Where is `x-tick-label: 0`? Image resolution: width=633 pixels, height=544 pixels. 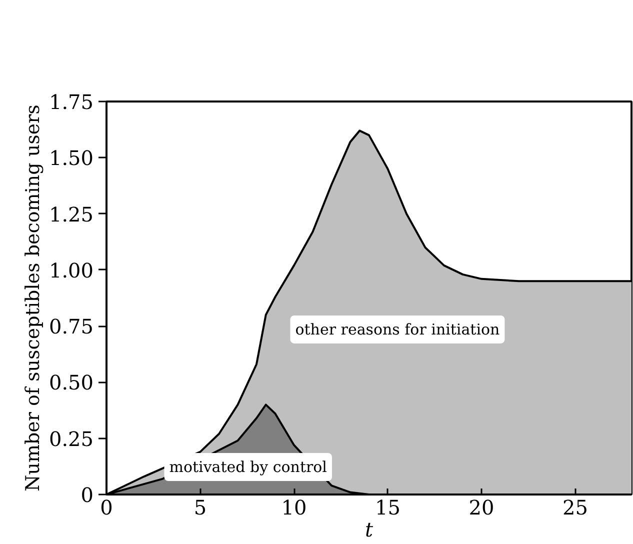 x-tick-label: 0 is located at coordinates (106, 508).